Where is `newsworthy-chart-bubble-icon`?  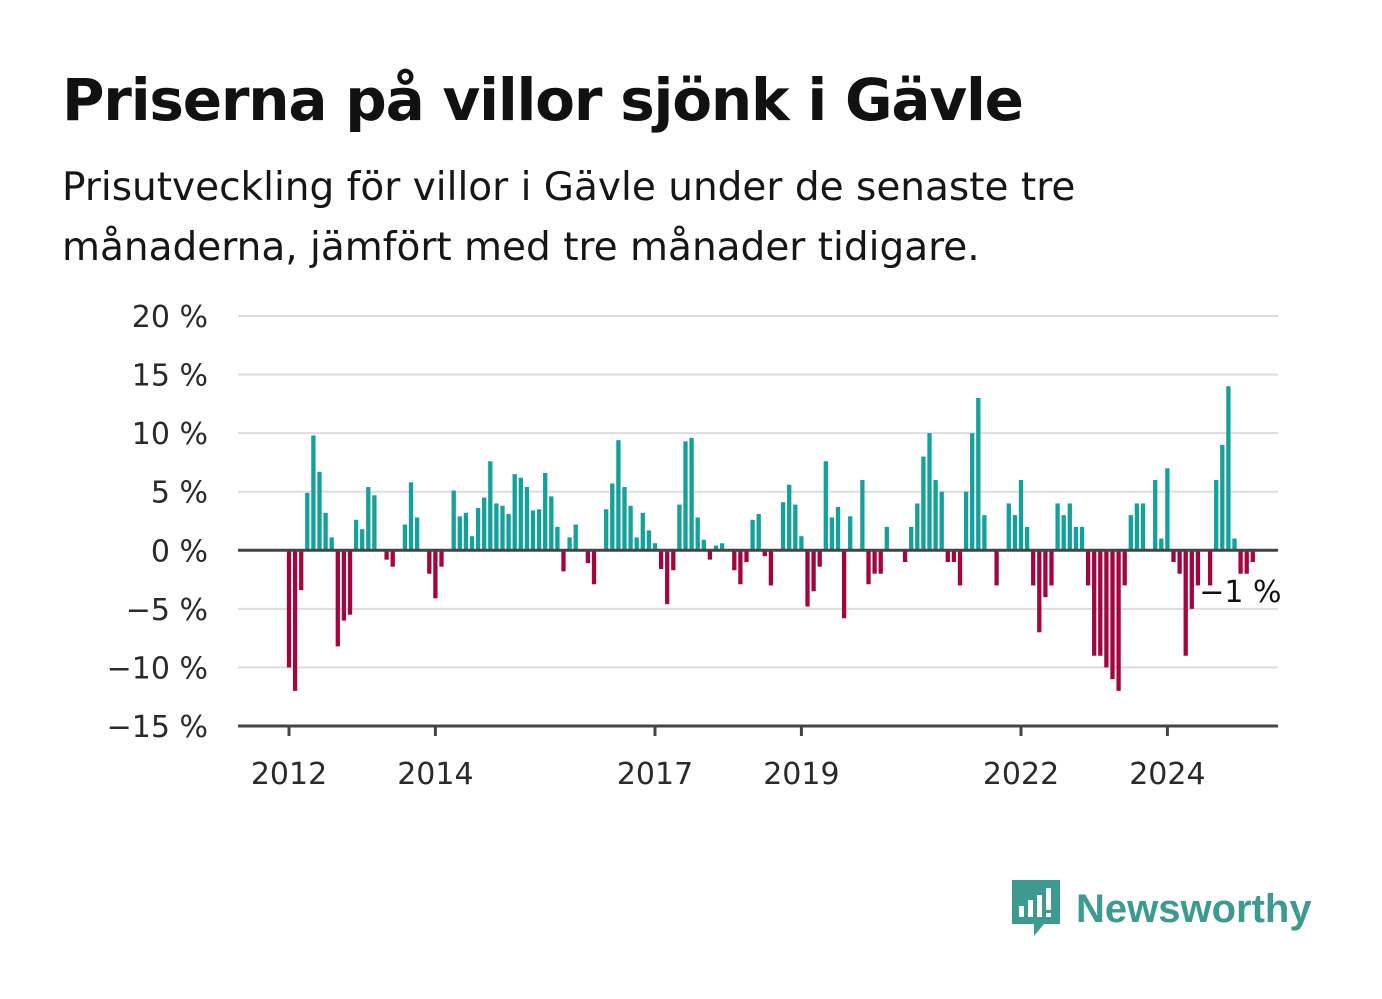
newsworthy-chart-bubble-icon is located at coordinates (1036, 908).